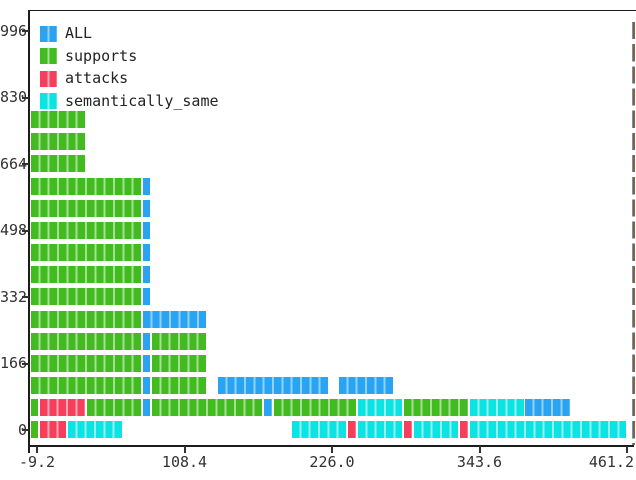 The height and width of the screenshot is (480, 636). What do you see at coordinates (611, 462) in the screenshot?
I see `x-tick-label: 461.2` at bounding box center [611, 462].